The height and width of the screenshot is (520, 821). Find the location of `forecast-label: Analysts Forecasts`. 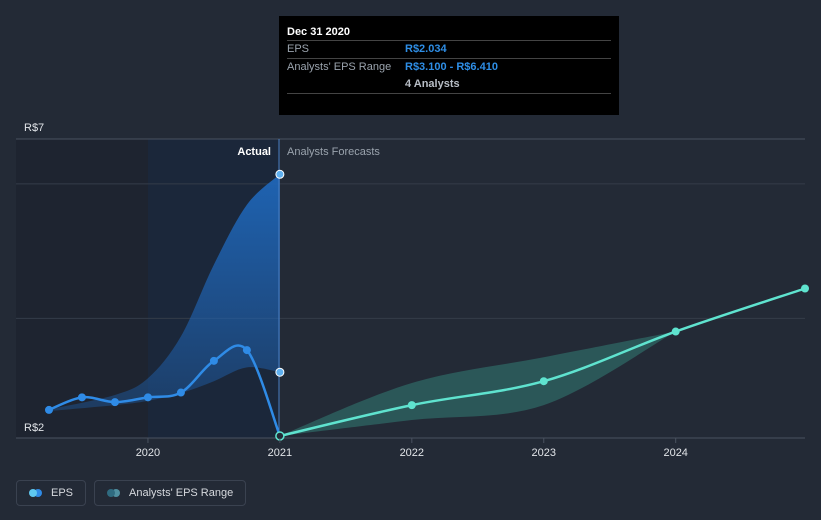

forecast-label: Analysts Forecasts is located at coordinates (333, 152).